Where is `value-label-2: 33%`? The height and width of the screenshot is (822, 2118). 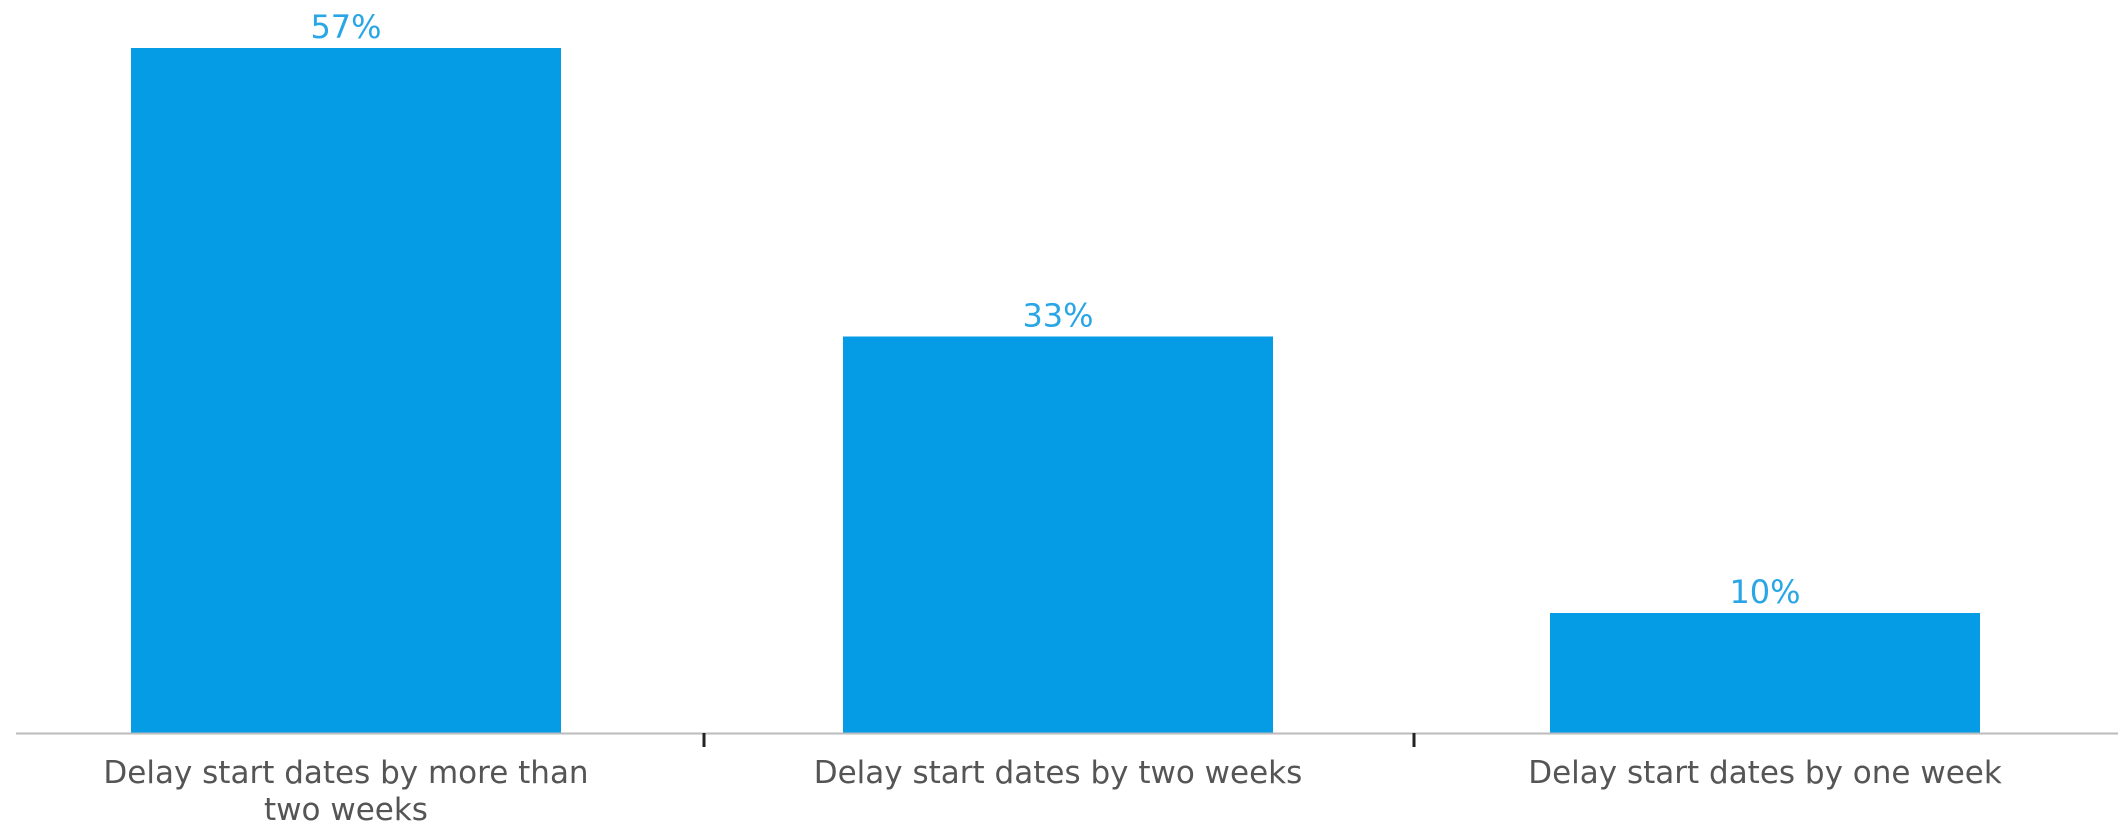 value-label-2: 33% is located at coordinates (1057, 315).